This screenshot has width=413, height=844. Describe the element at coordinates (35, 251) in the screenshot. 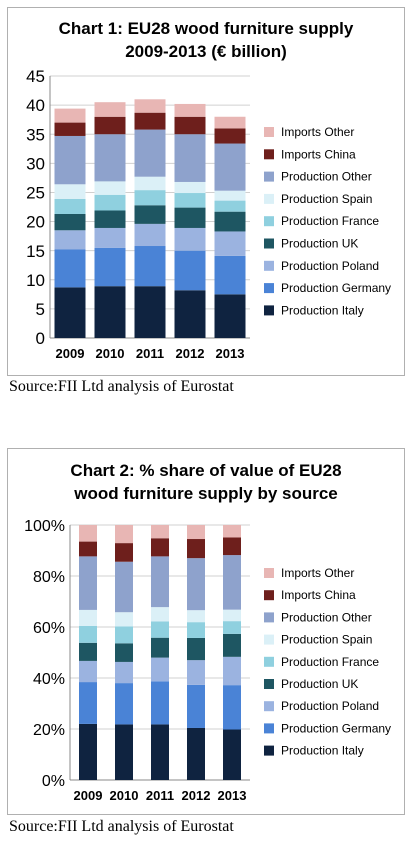

I see `y-tick-label: 15` at that location.